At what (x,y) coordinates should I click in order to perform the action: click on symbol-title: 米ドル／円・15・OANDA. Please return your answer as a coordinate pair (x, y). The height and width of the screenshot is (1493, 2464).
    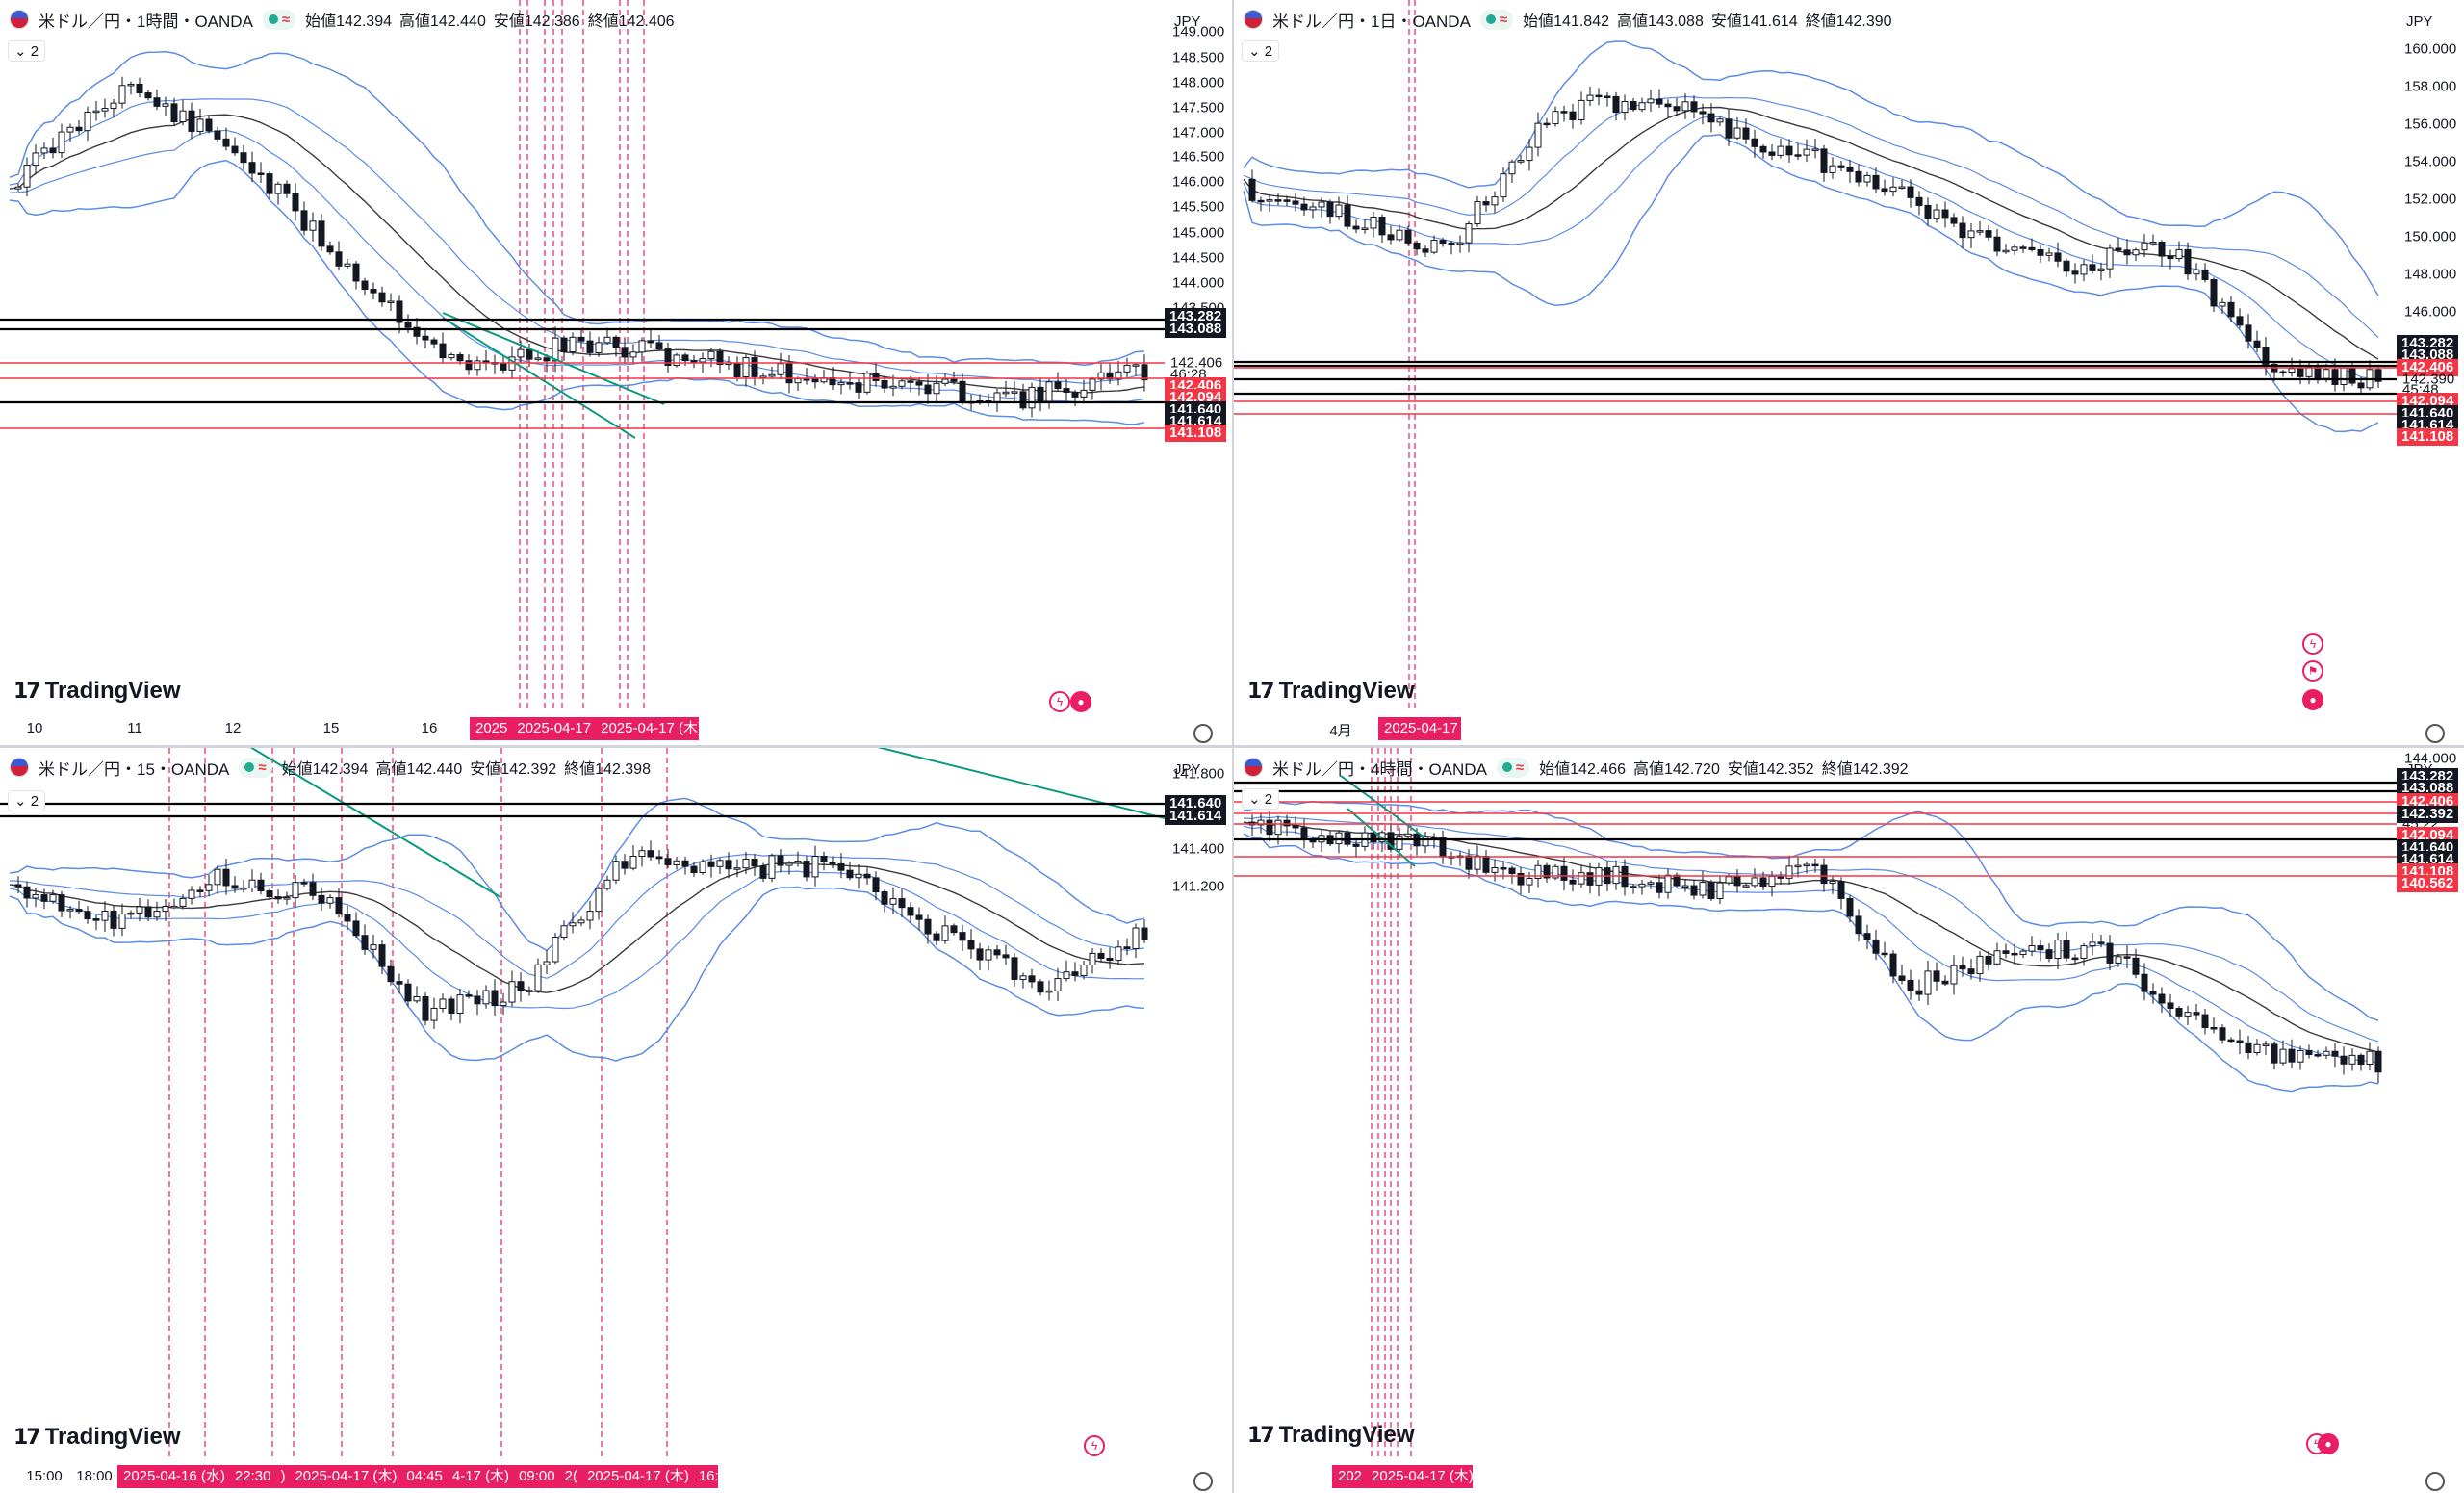
    Looking at the image, I should click on (134, 769).